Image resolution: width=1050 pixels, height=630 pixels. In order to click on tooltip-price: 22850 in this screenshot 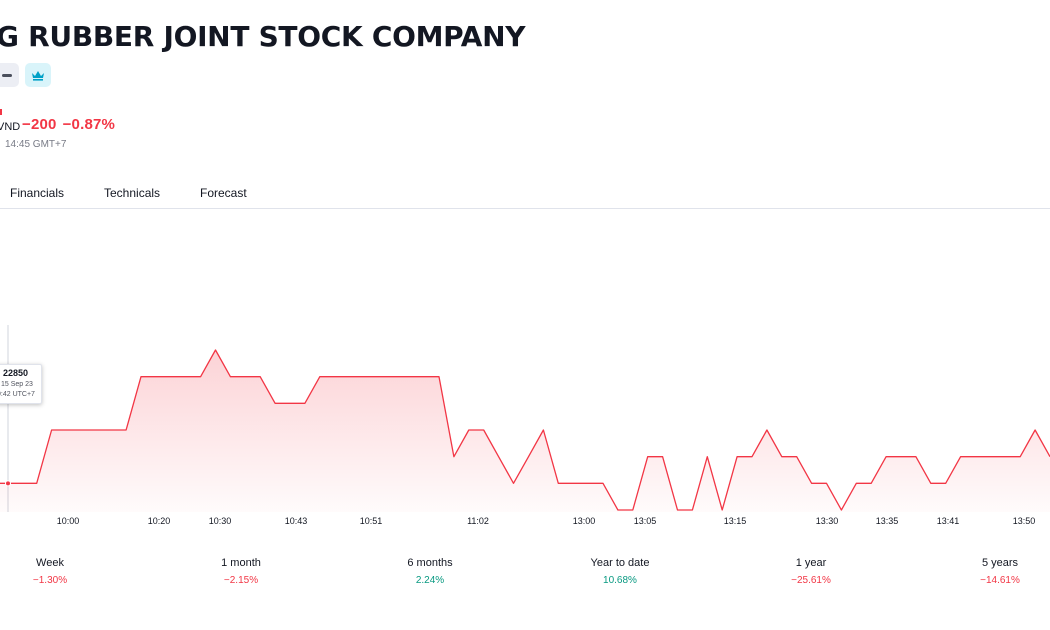, I will do `click(16, 373)`.